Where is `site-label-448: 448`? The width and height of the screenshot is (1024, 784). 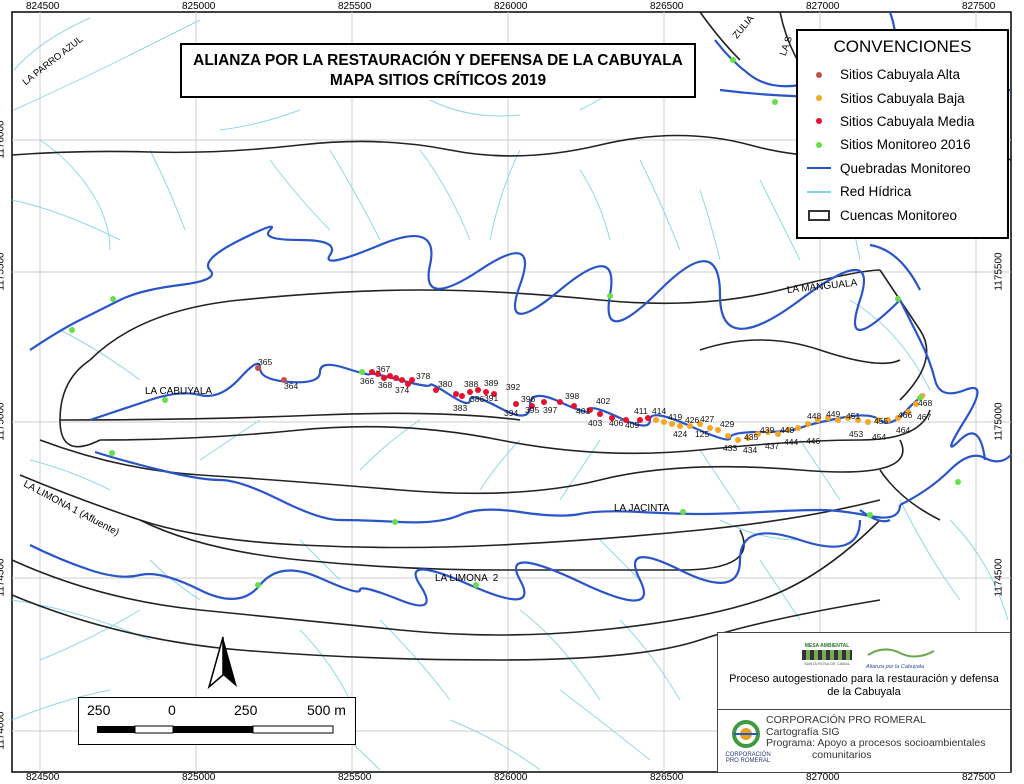 site-label-448: 448 is located at coordinates (814, 416).